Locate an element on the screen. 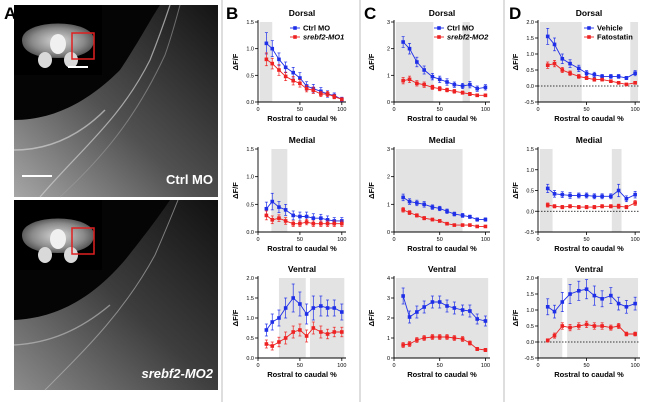 This screenshot has height=402, width=669. chart-title: Ventral is located at coordinates (302, 269).